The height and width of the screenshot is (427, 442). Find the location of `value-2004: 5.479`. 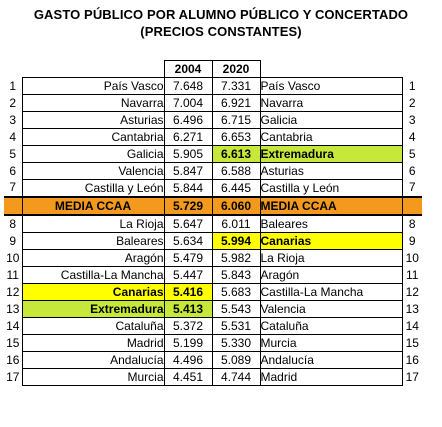

value-2004: 5.479 is located at coordinates (188, 258).